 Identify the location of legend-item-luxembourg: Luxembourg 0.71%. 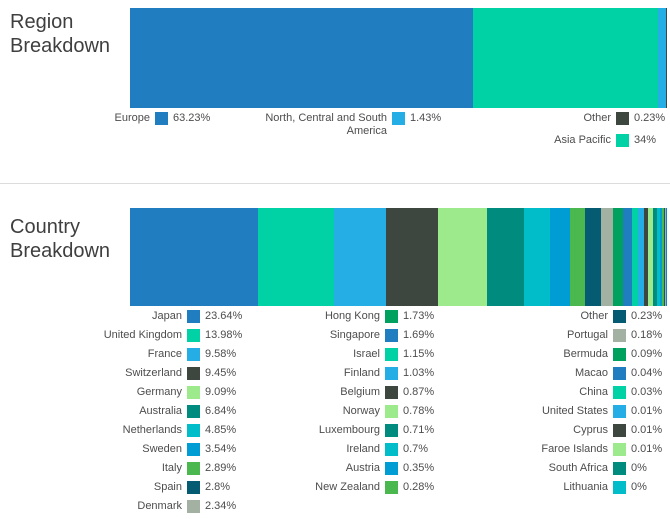
(347, 430).